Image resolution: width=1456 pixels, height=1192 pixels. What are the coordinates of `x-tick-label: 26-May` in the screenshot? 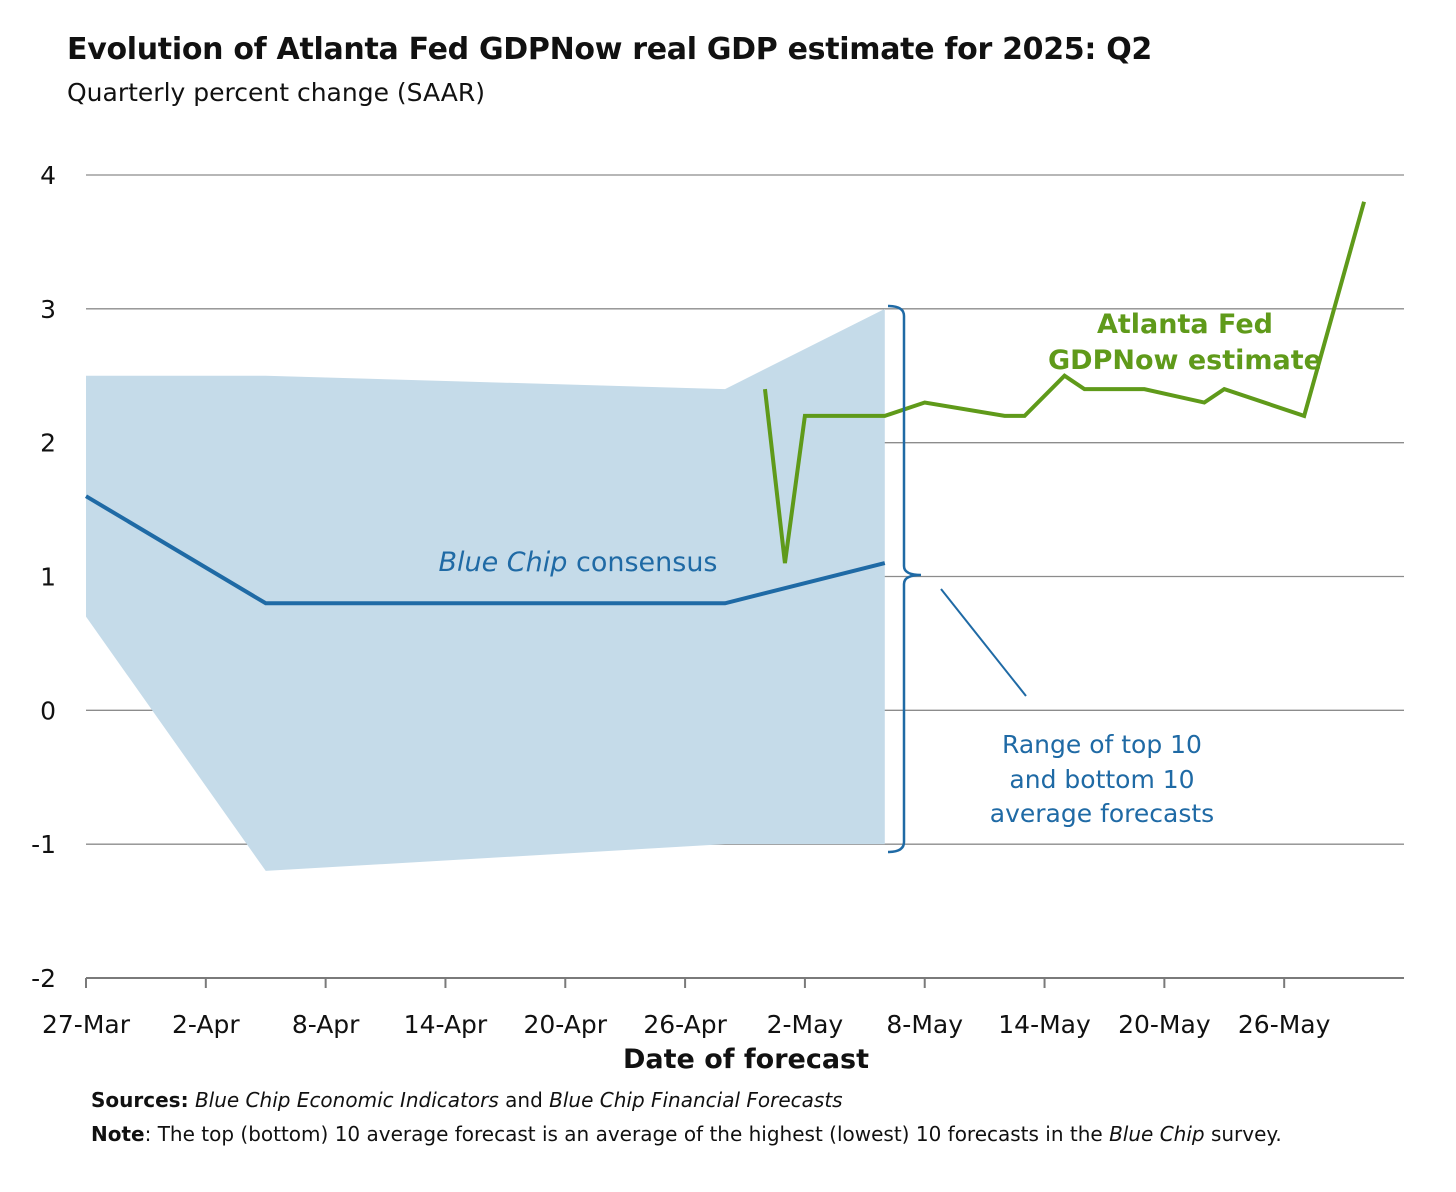 It's located at (1284, 1024).